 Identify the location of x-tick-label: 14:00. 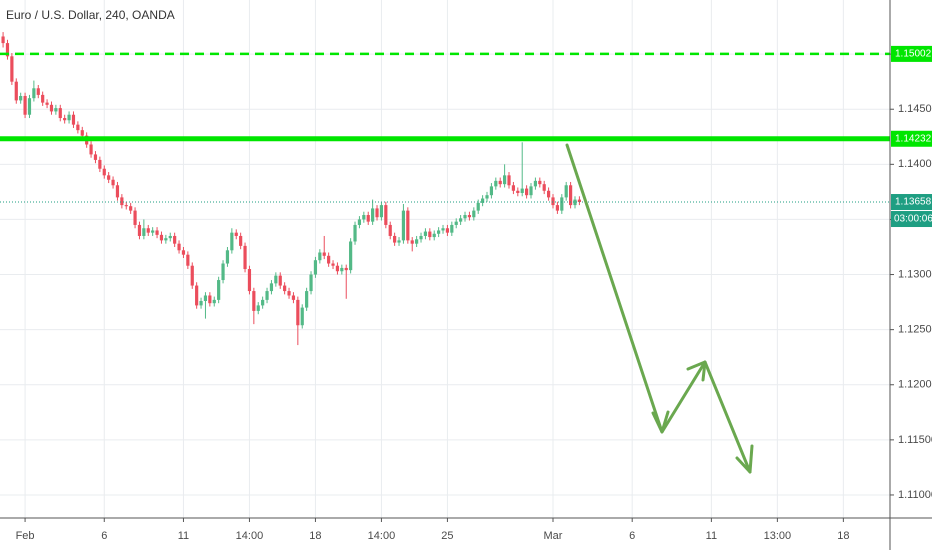
(250, 536).